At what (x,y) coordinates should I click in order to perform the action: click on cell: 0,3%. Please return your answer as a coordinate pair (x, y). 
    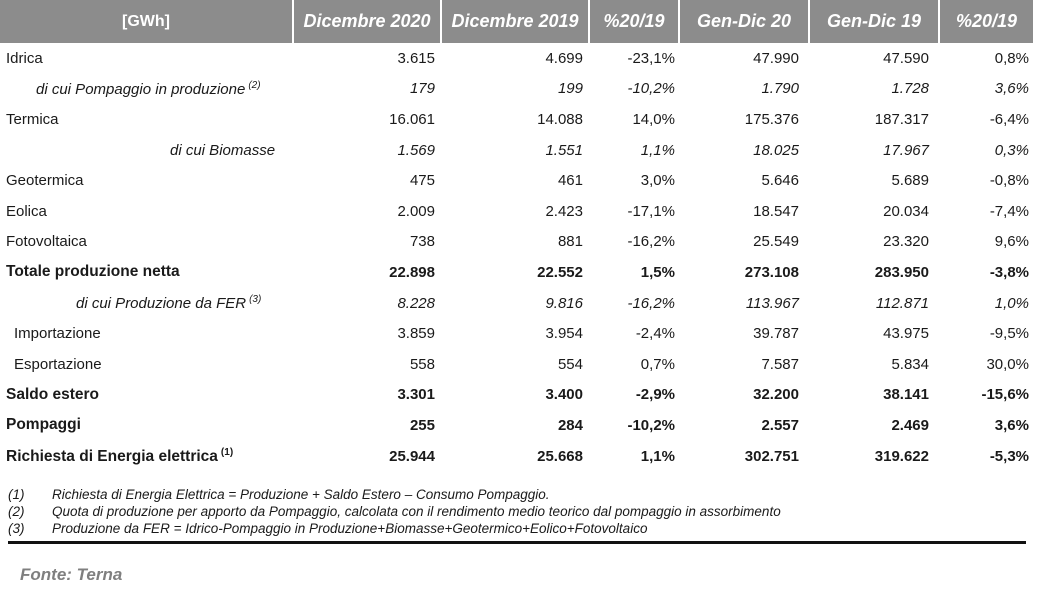
    Looking at the image, I should click on (1011, 150).